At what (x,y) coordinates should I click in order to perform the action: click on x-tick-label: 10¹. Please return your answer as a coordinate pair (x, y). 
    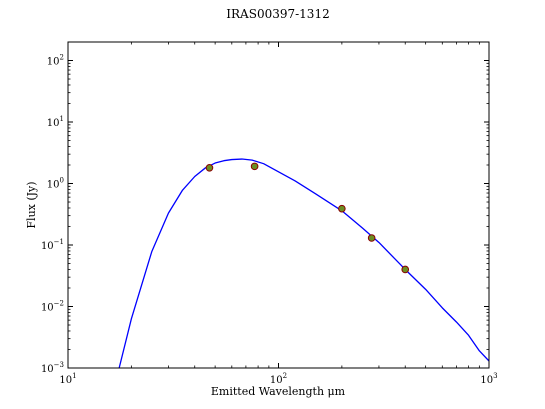
    Looking at the image, I should click on (67, 379).